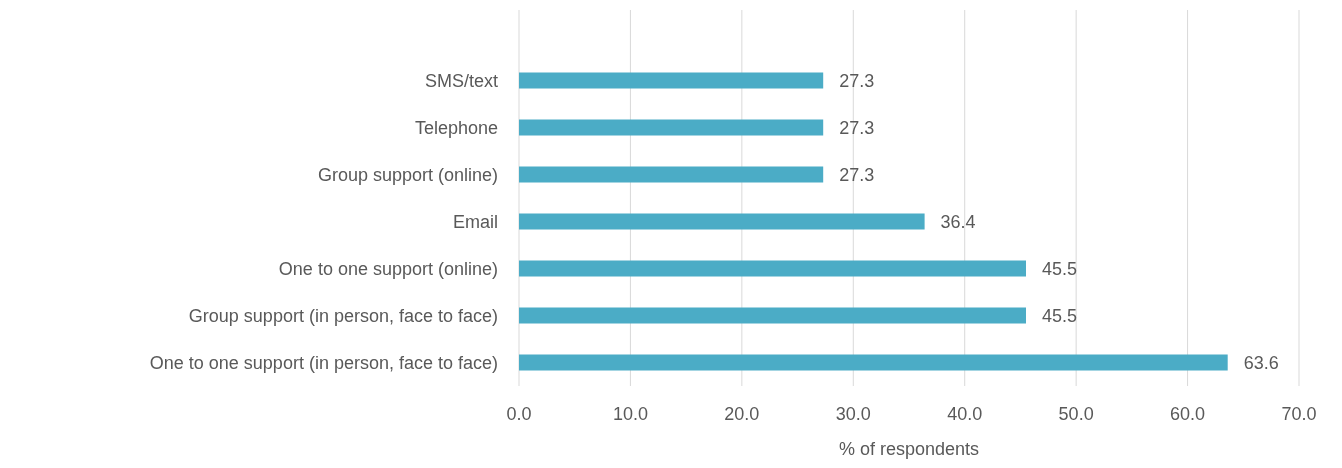  What do you see at coordinates (475, 221) in the screenshot?
I see `y-tick-label: Email` at bounding box center [475, 221].